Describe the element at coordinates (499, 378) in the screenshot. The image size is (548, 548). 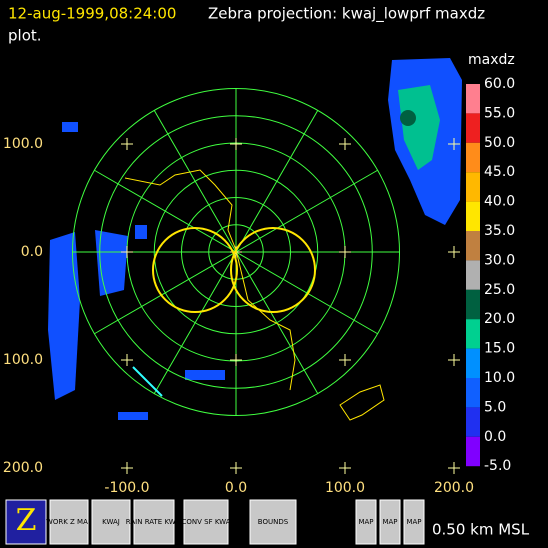
I see `colorbar-label: 10.0` at that location.